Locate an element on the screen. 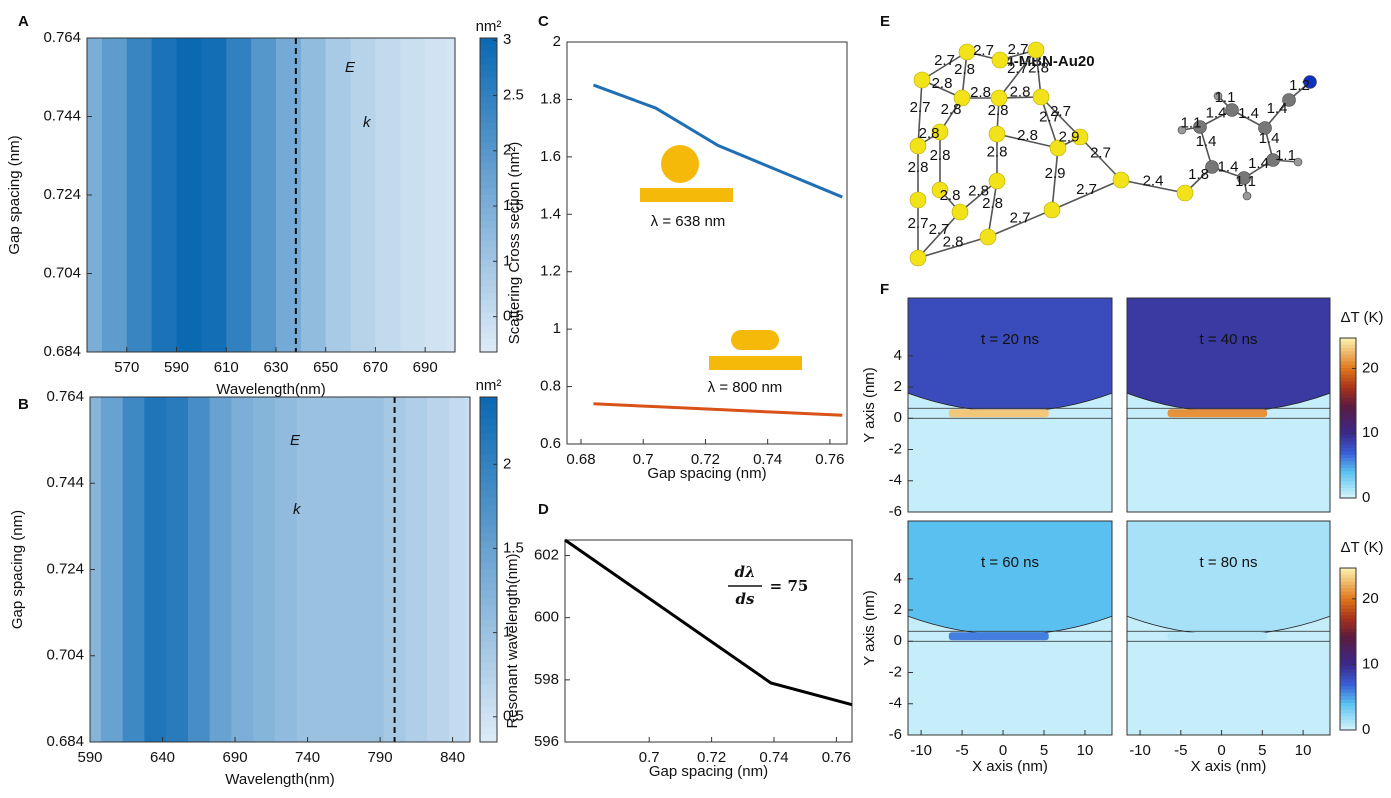  x-tick-label: 690 is located at coordinates (425, 367).